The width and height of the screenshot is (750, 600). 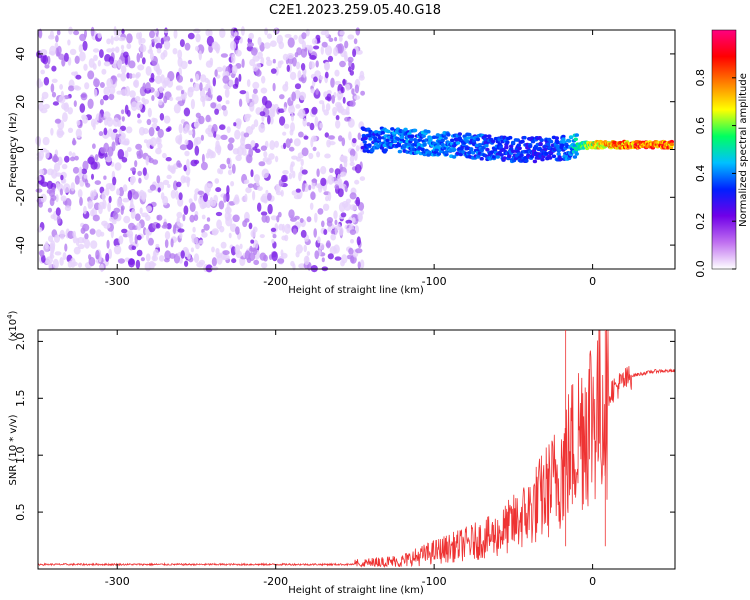 What do you see at coordinates (700, 221) in the screenshot?
I see `colorbar-tick-label: 0.2` at bounding box center [700, 221].